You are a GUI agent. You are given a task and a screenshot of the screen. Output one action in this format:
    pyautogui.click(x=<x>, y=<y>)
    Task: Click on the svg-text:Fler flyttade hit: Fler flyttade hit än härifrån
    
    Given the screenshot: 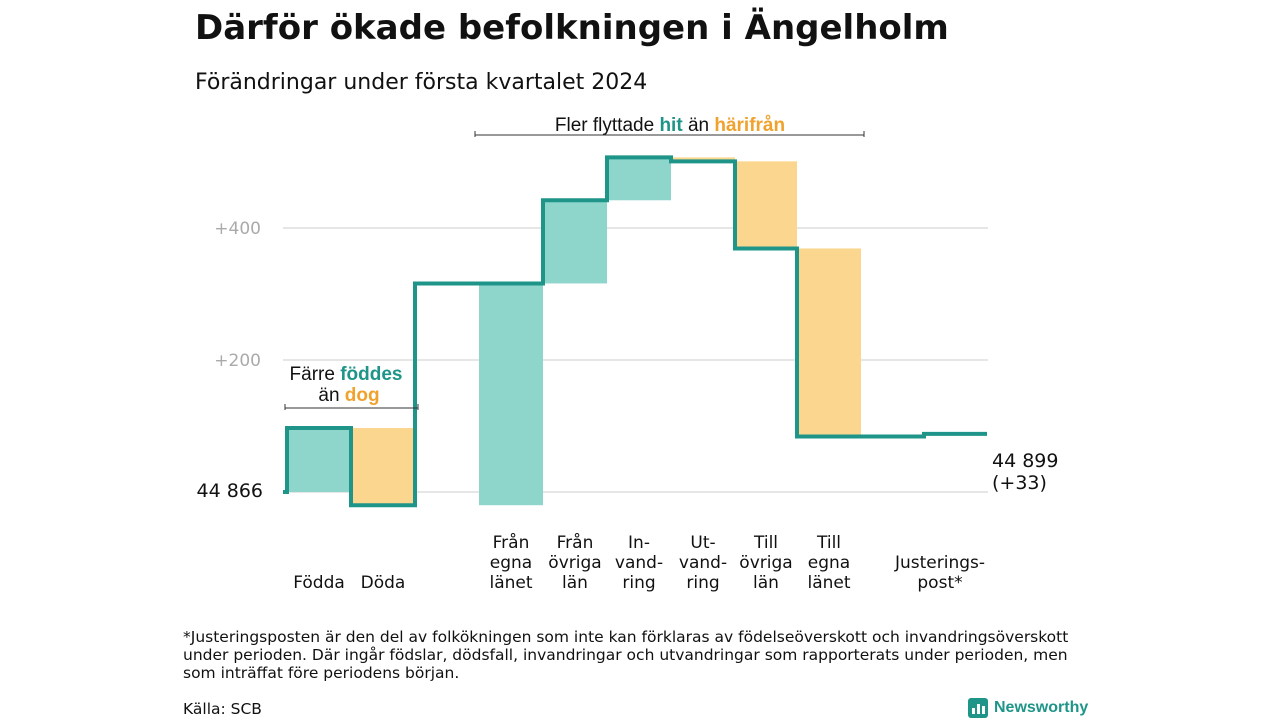 What is the action you would take?
    pyautogui.click(x=670, y=125)
    